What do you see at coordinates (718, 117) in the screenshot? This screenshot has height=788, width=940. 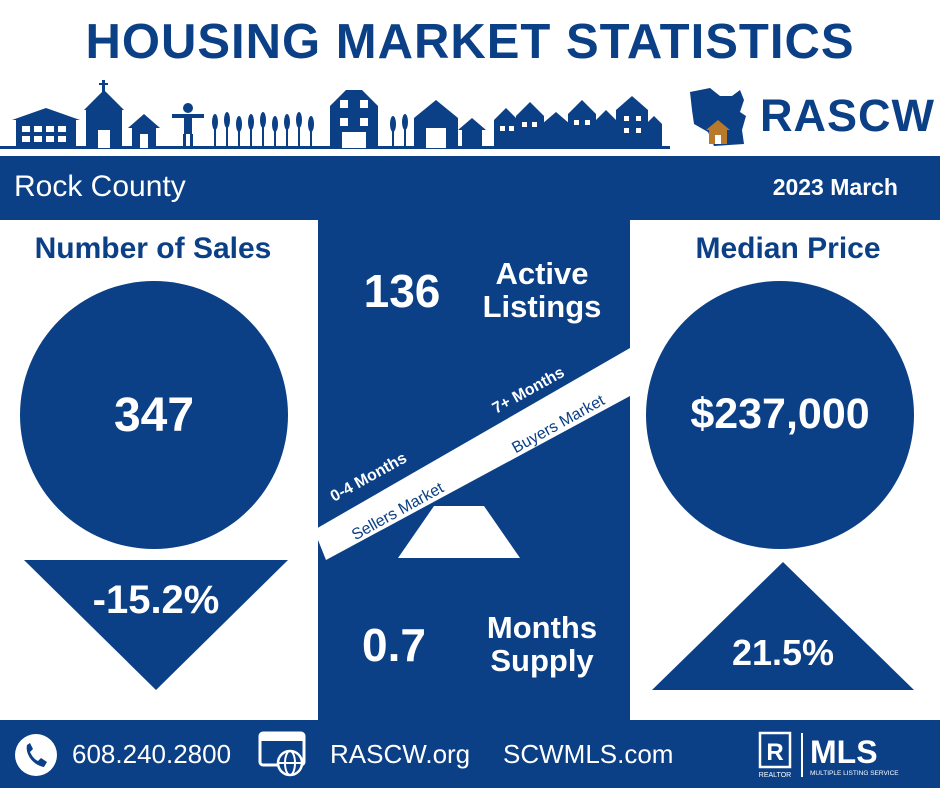 I see `wisconsin-house-icon` at bounding box center [718, 117].